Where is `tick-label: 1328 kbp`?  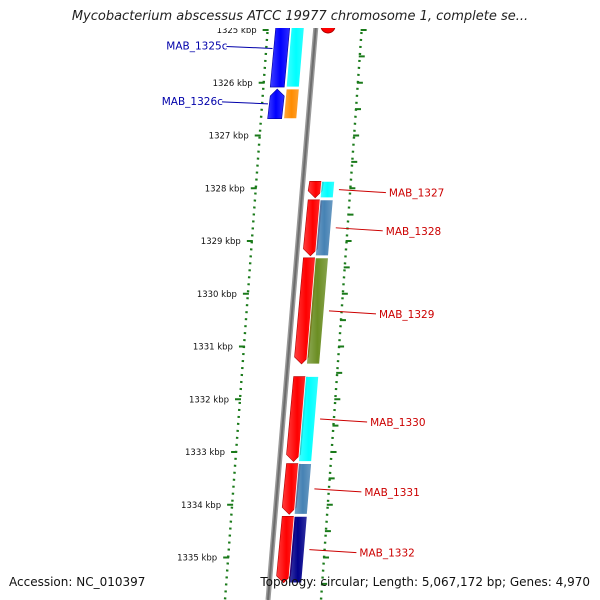 tick-label: 1328 kbp is located at coordinates (225, 189).